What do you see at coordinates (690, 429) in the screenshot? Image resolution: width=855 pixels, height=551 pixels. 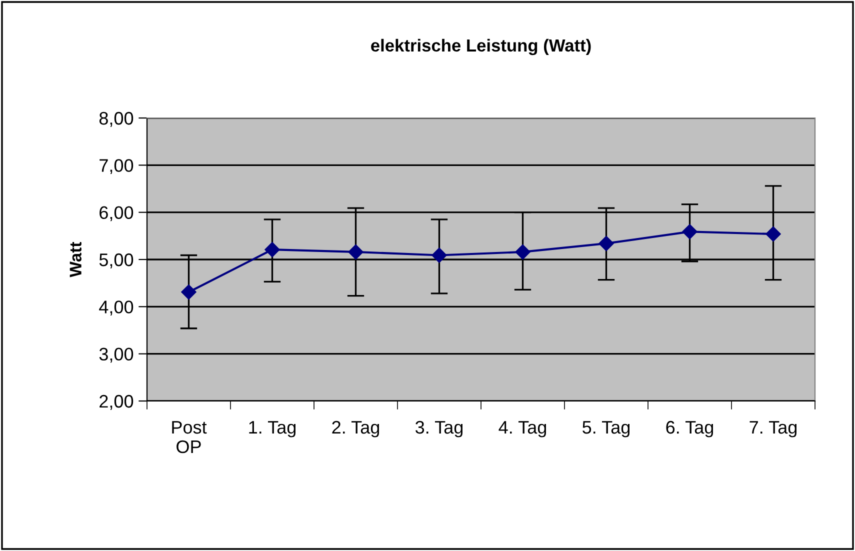 I see `x-tick-label: 6. Tag` at bounding box center [690, 429].